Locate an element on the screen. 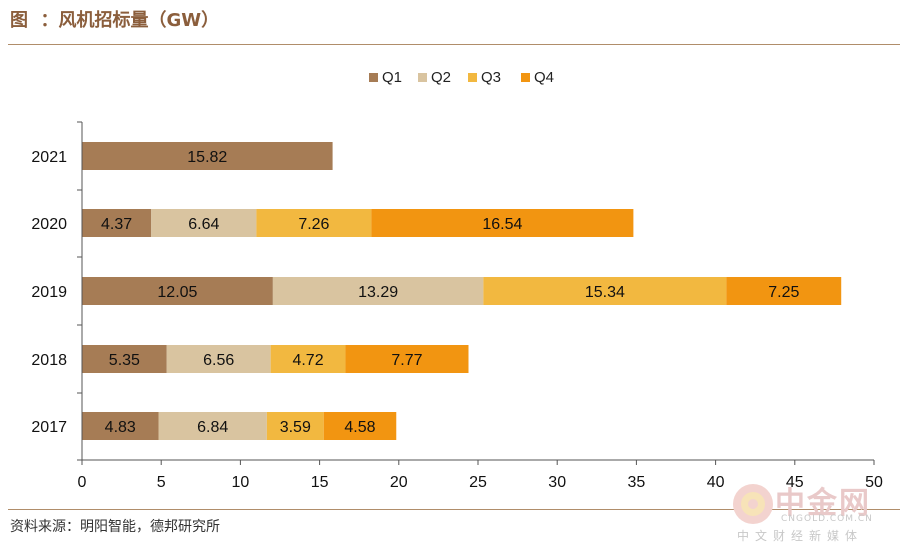  data-label-2018-q1: 5.35 is located at coordinates (124, 360).